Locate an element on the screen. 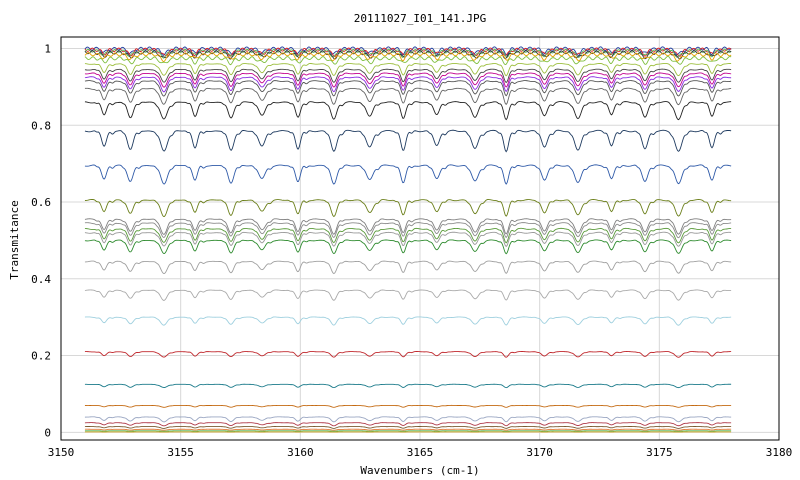 Image resolution: width=800 pixels, height=480 pixels. y-tick-label: 0.6 is located at coordinates (41, 202).